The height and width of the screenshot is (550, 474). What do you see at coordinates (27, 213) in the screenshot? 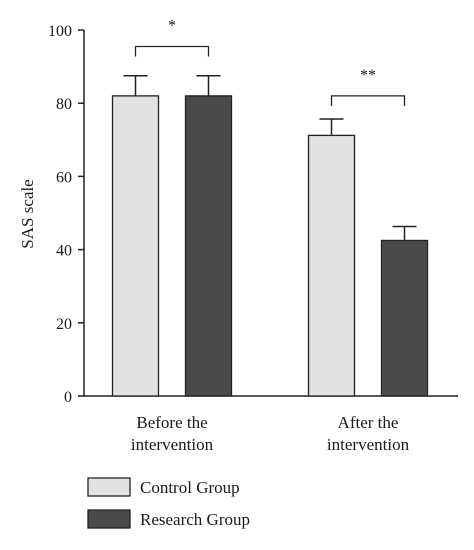
I see `y-axis-label: SAS scale` at bounding box center [27, 213].